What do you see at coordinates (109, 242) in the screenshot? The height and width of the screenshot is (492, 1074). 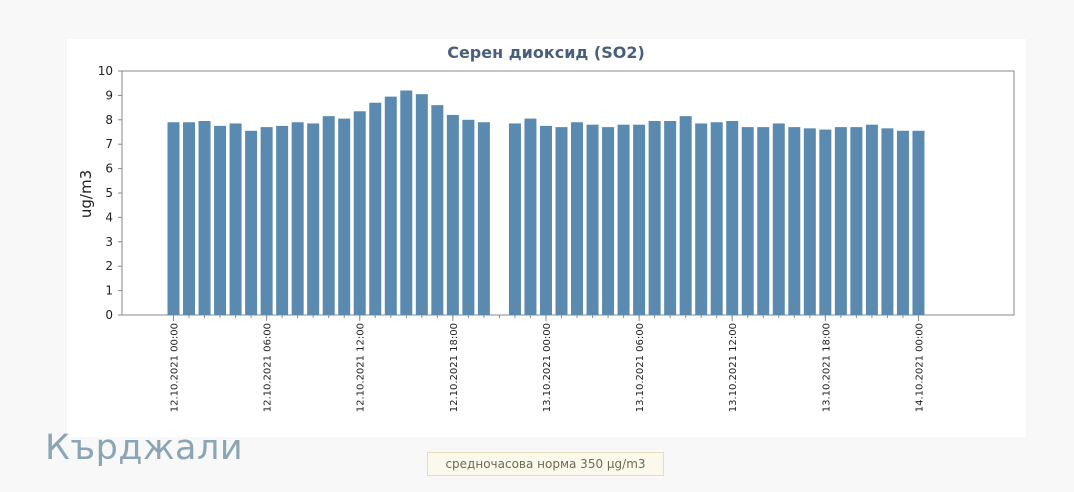 I see `y-tick-label: 3` at bounding box center [109, 242].